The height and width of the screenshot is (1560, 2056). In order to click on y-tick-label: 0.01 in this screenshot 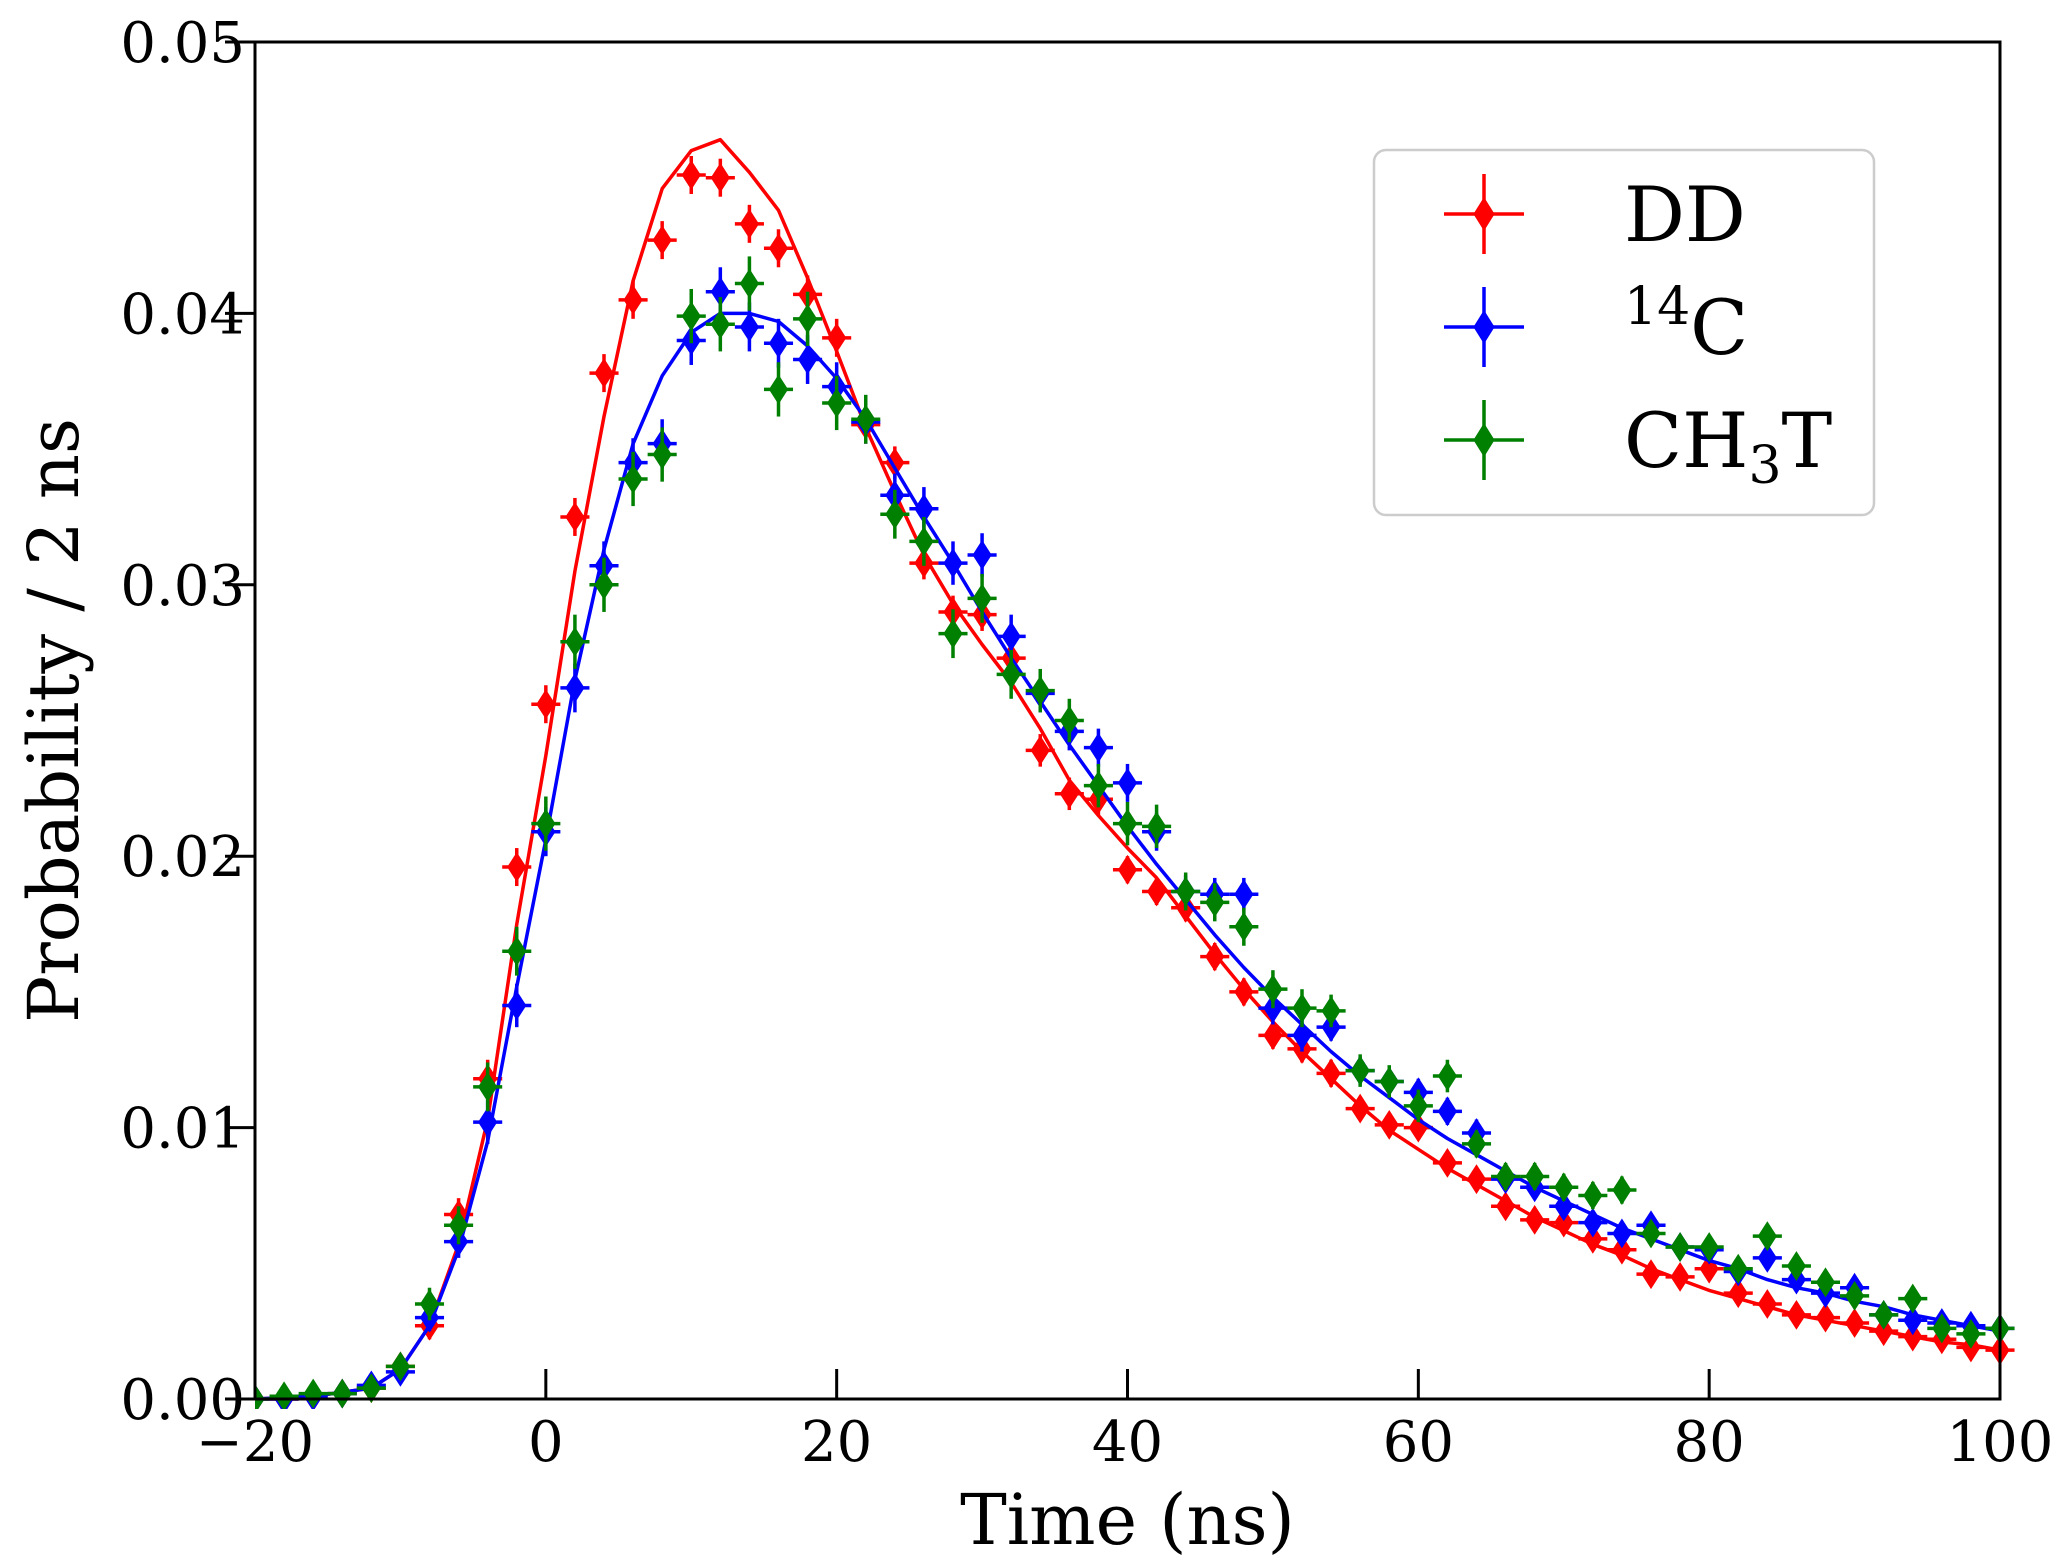, I will do `click(182, 1129)`.